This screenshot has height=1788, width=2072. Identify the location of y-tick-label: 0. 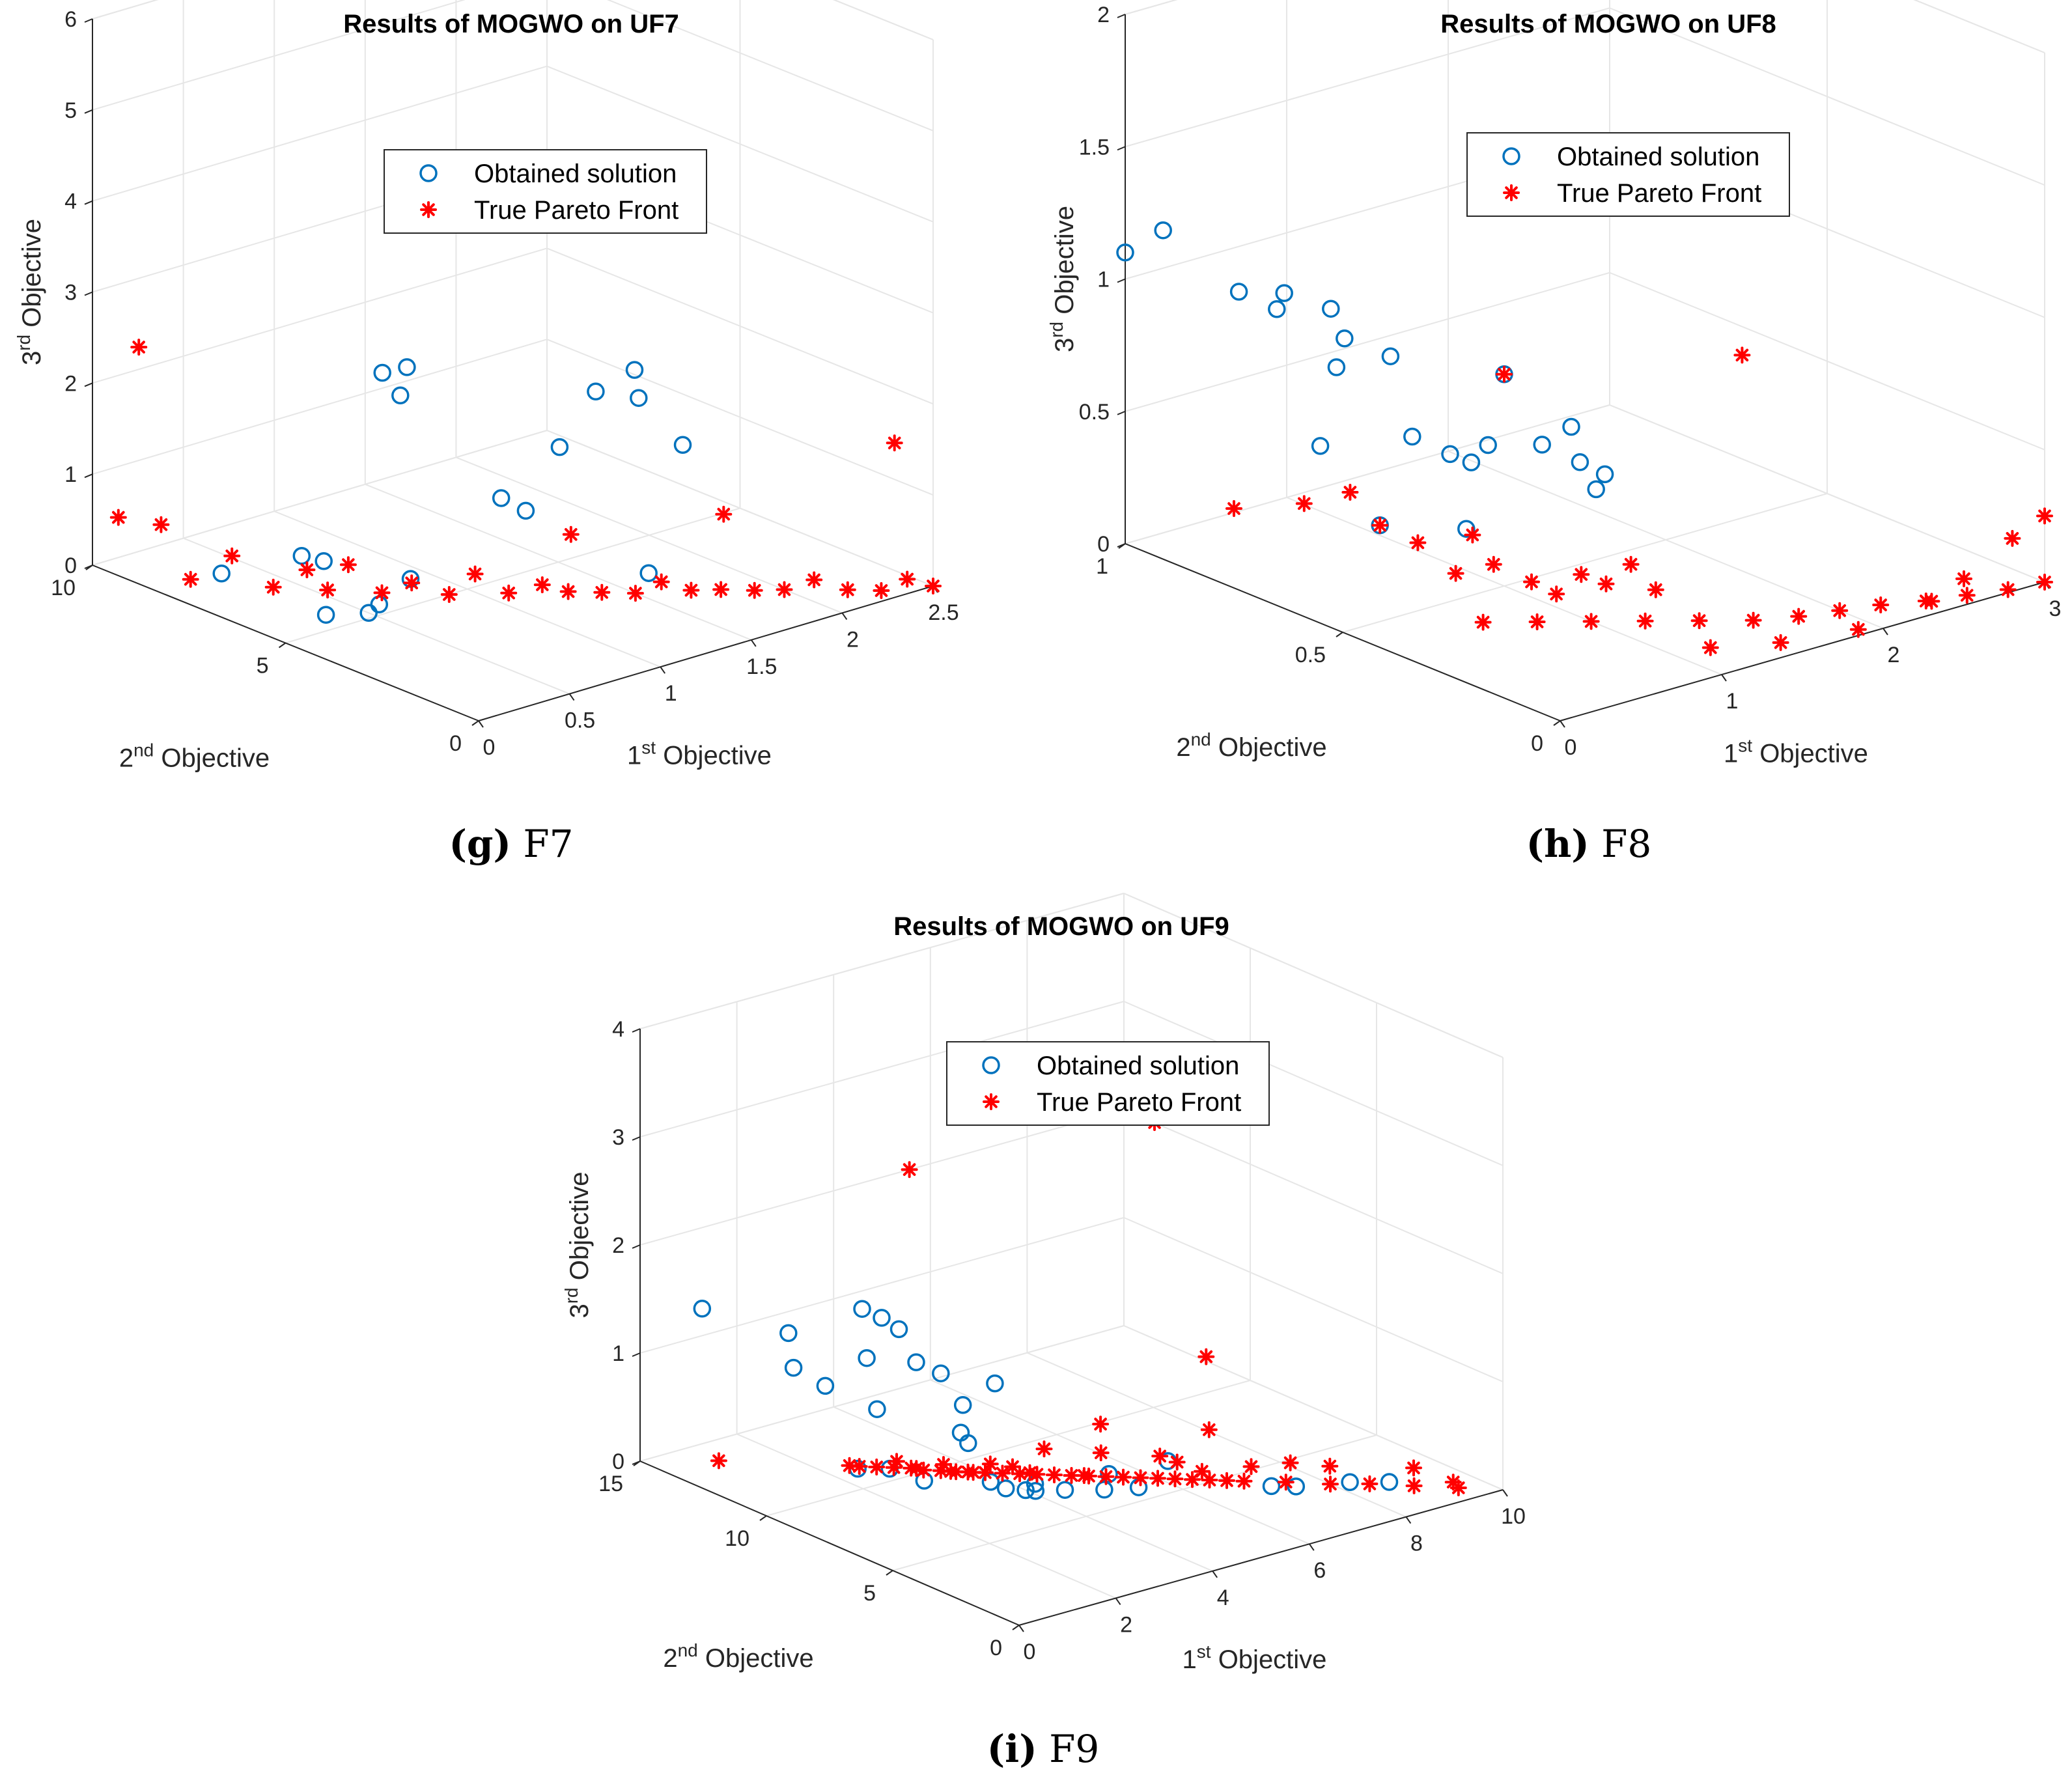
(996, 1648).